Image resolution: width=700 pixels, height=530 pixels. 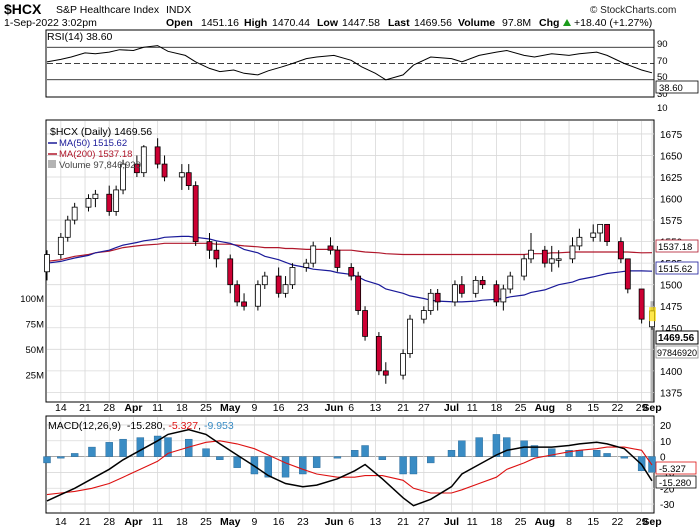 I want to click on x-tick-label: 15, so click(x=593, y=522).